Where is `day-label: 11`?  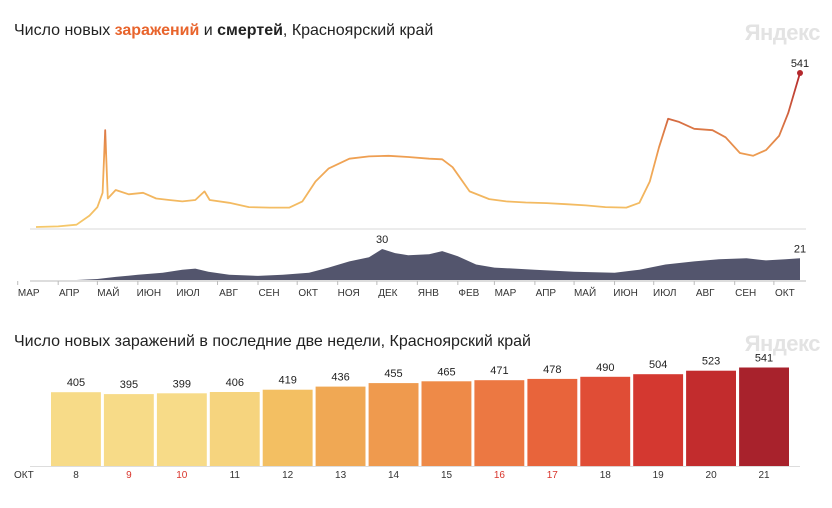 day-label: 11 is located at coordinates (235, 475).